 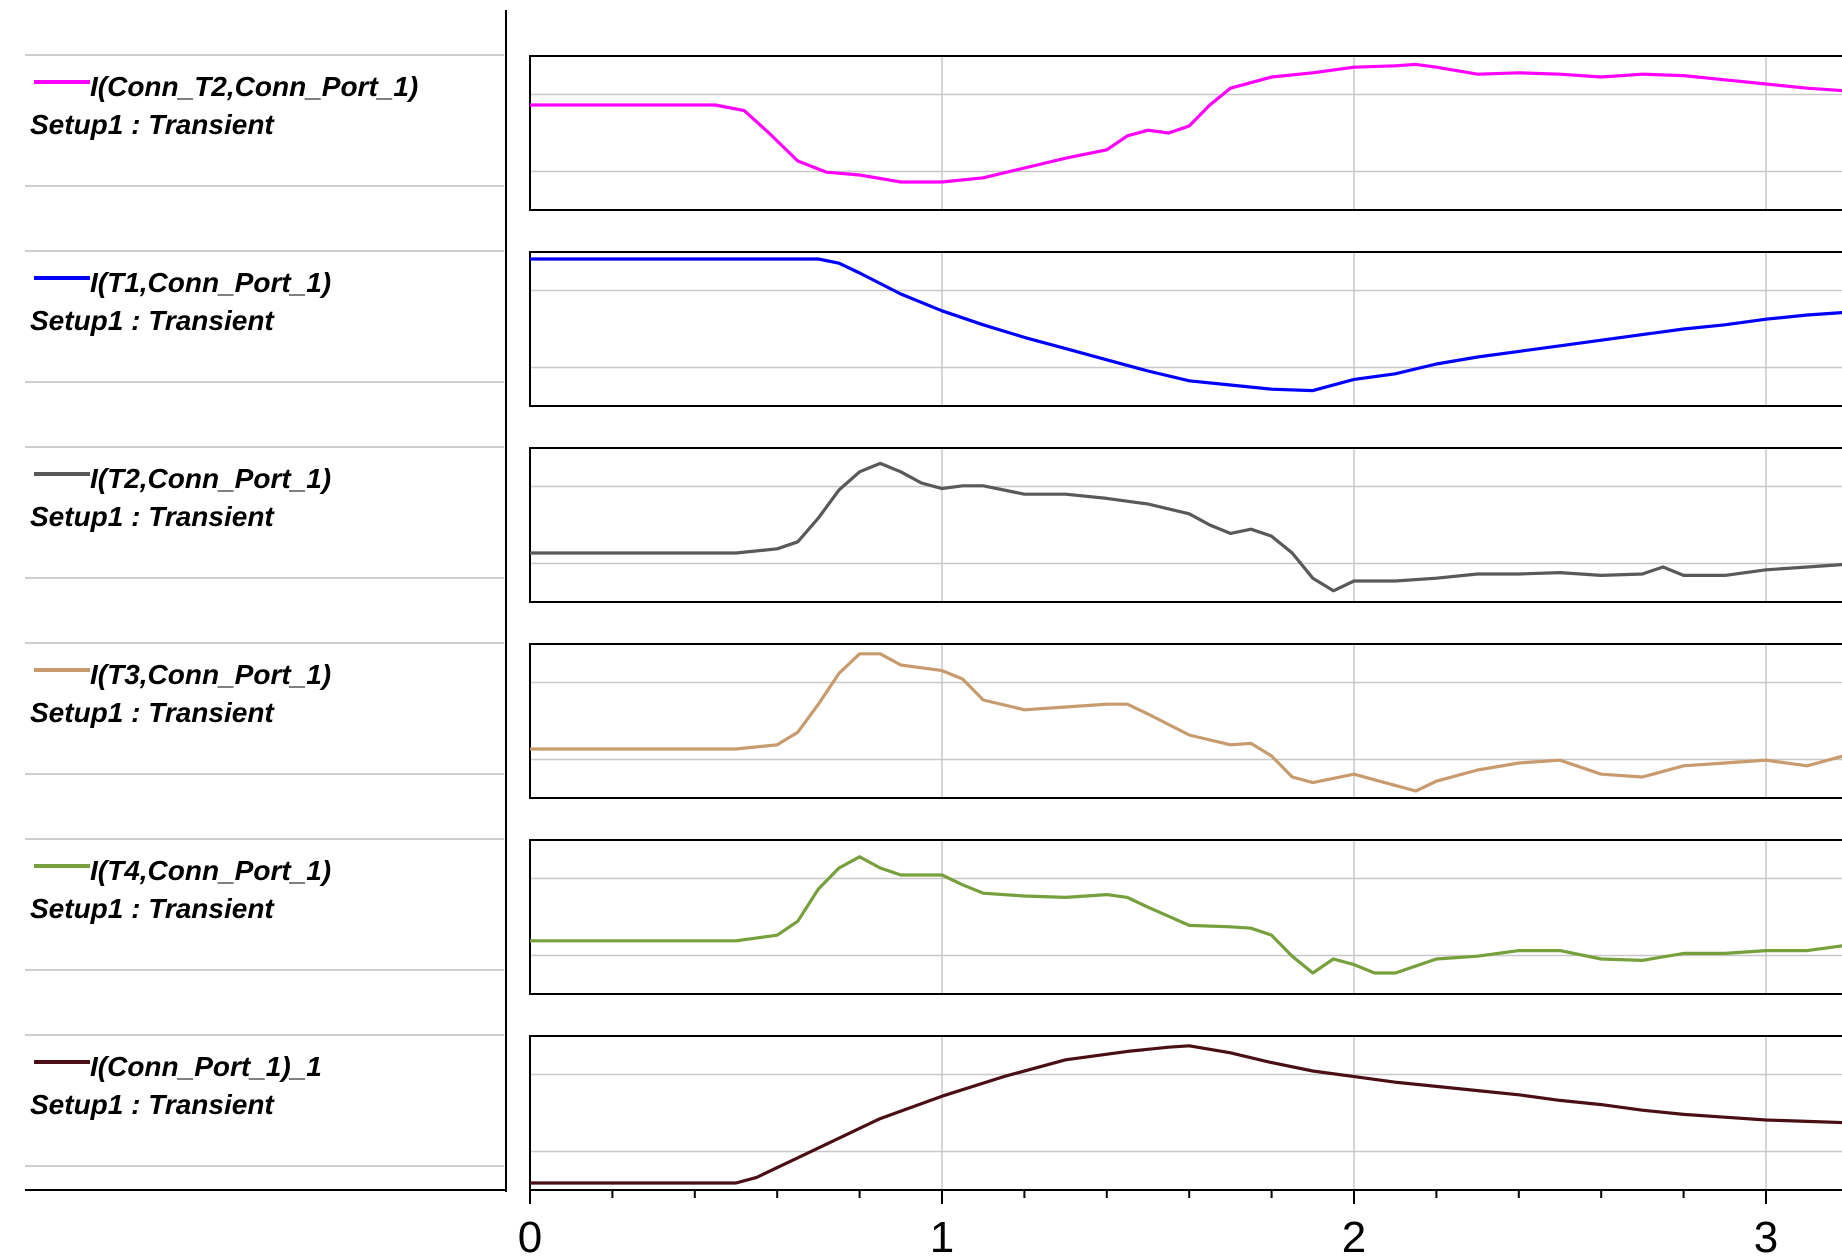 What do you see at coordinates (901, 1223) in the screenshot?
I see `x-axis: 0 1 2 3` at bounding box center [901, 1223].